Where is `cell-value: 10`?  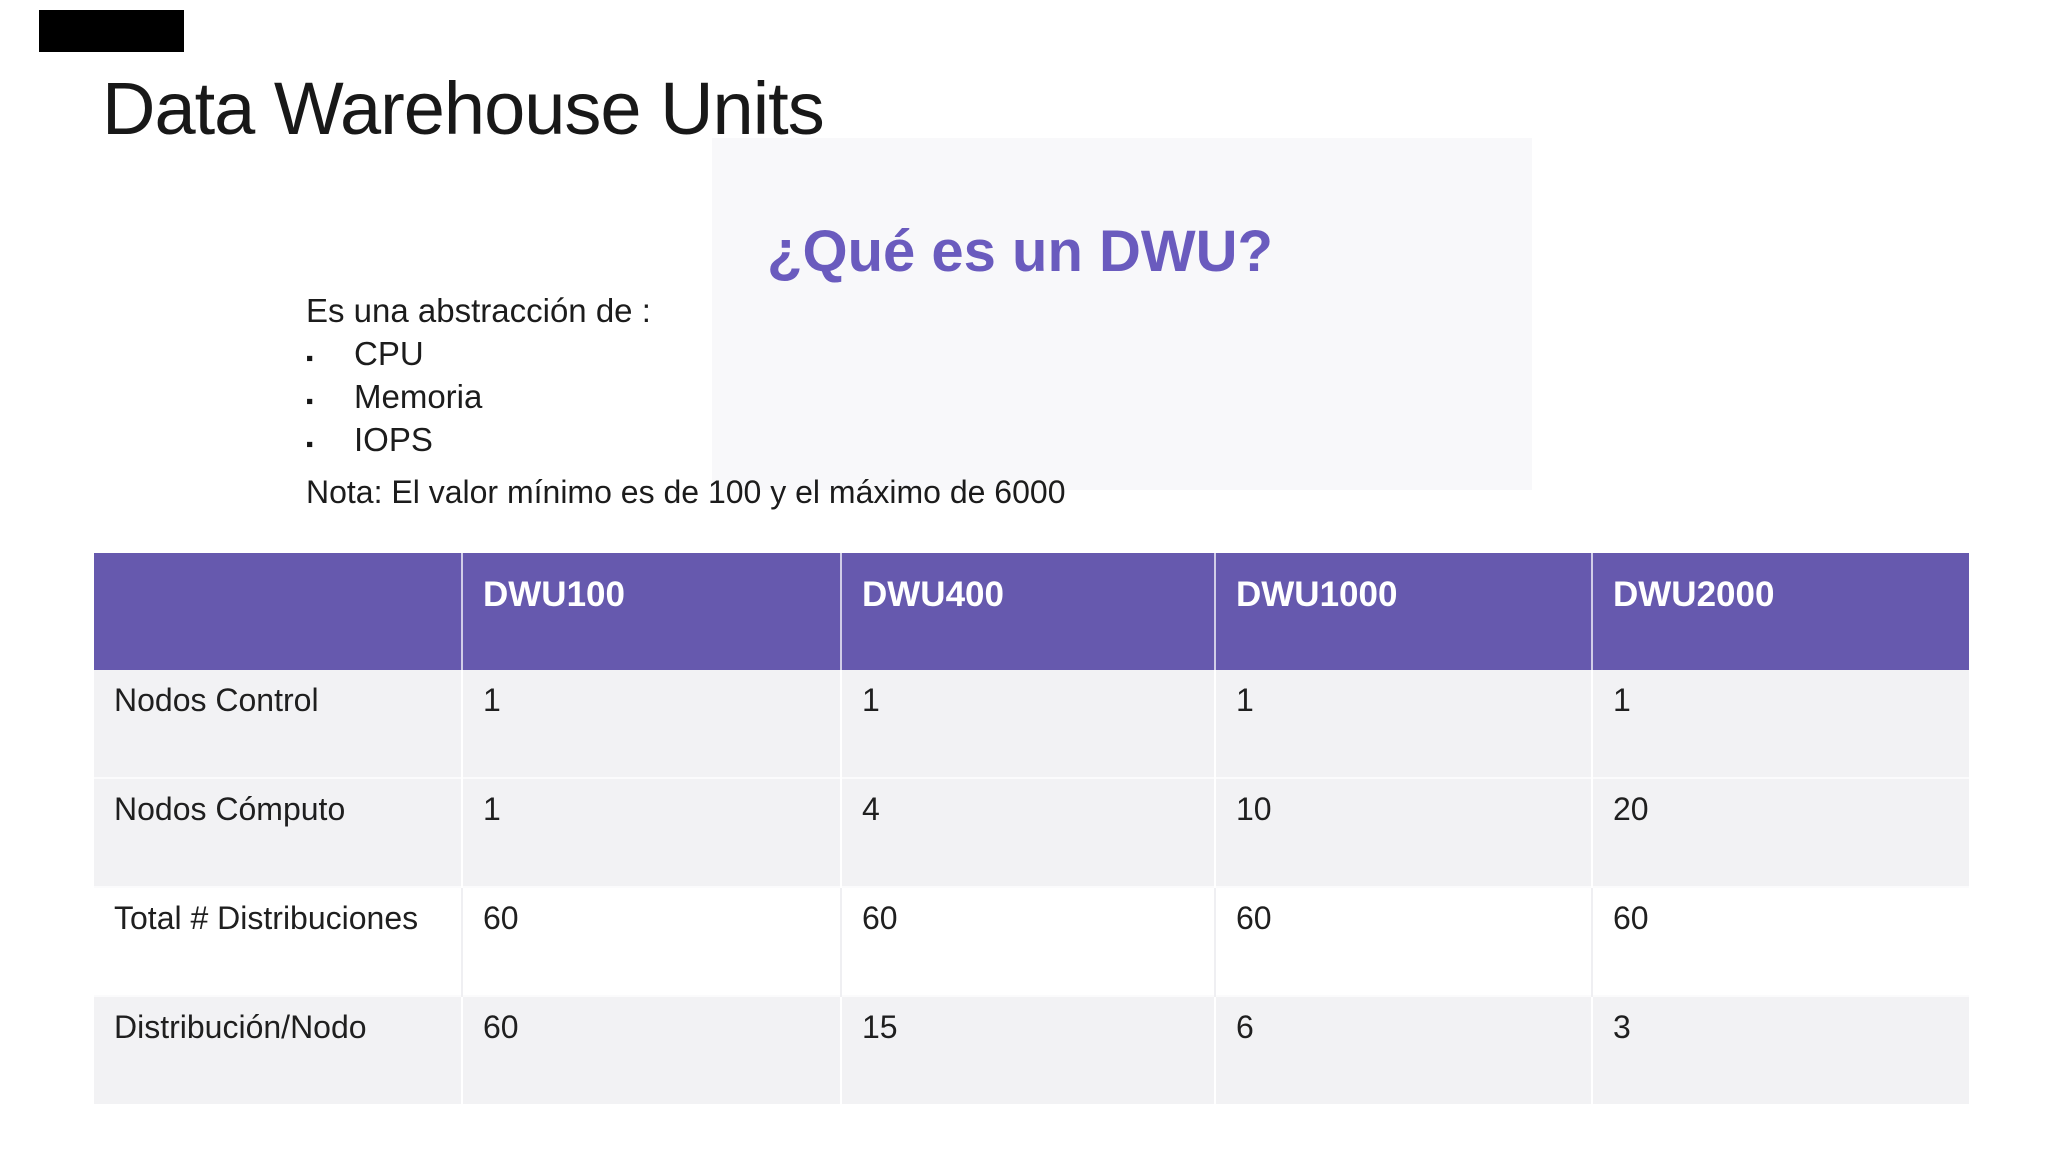 cell-value: 10 is located at coordinates (1403, 832).